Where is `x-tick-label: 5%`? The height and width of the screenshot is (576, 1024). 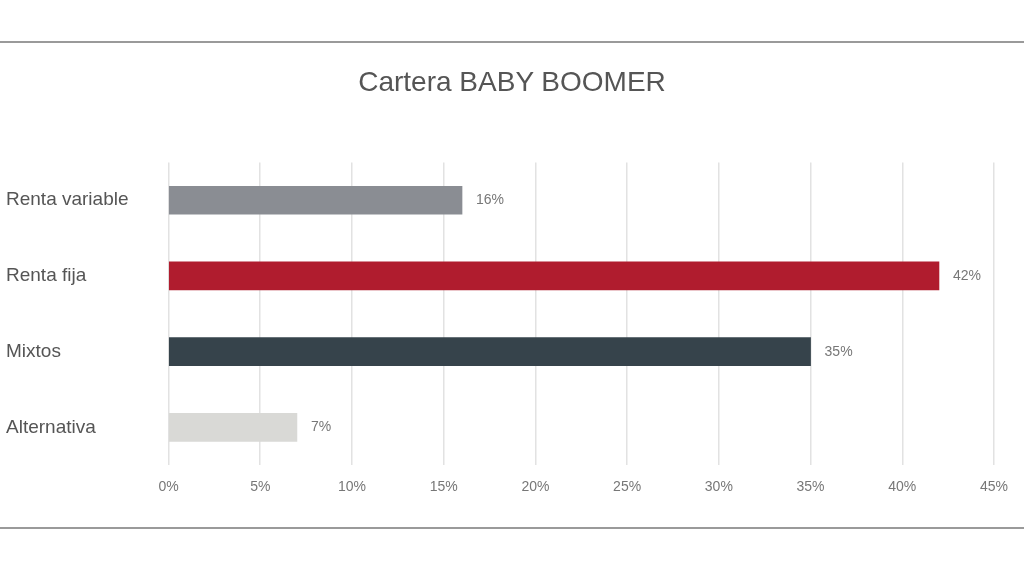
x-tick-label: 5% is located at coordinates (260, 486).